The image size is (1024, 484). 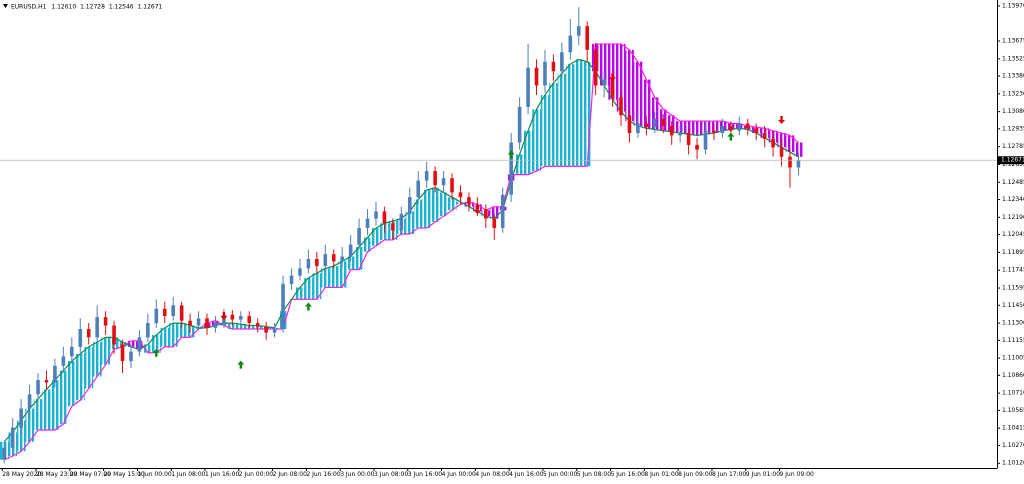 I want to click on bar-open: 1.12610, so click(x=63, y=6).